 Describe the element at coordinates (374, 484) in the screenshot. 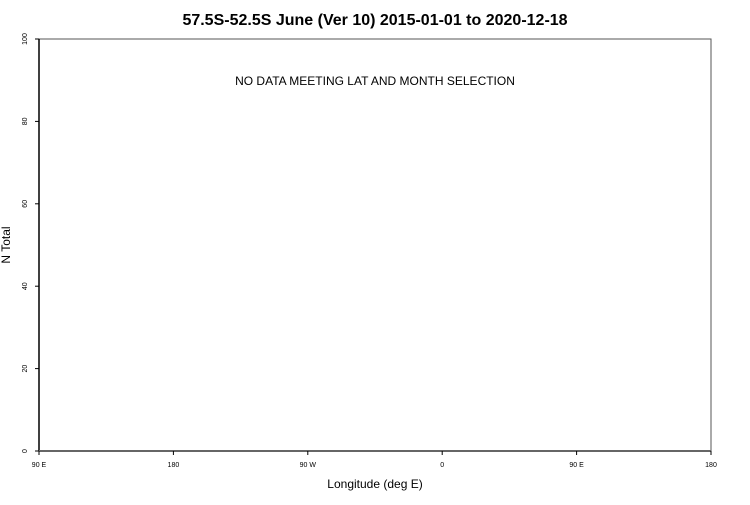

I see `x-axis-label: Longitude (deg E)` at that location.